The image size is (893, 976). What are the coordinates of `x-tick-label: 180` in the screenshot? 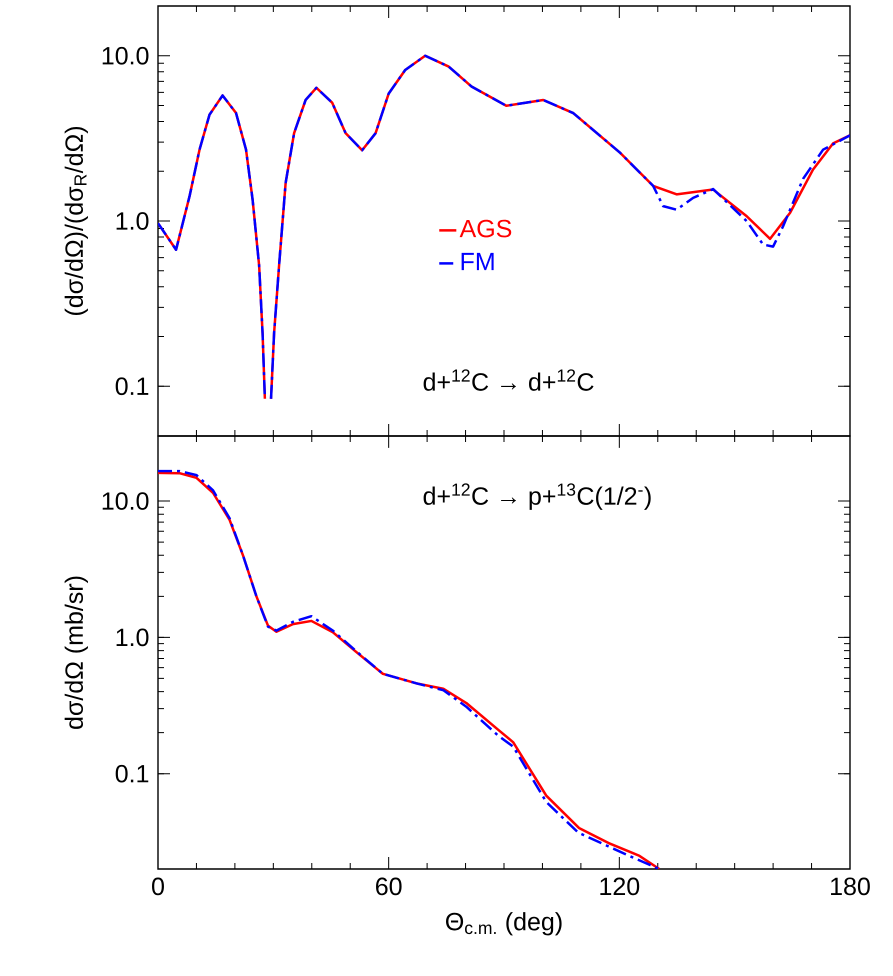 It's located at (850, 887).